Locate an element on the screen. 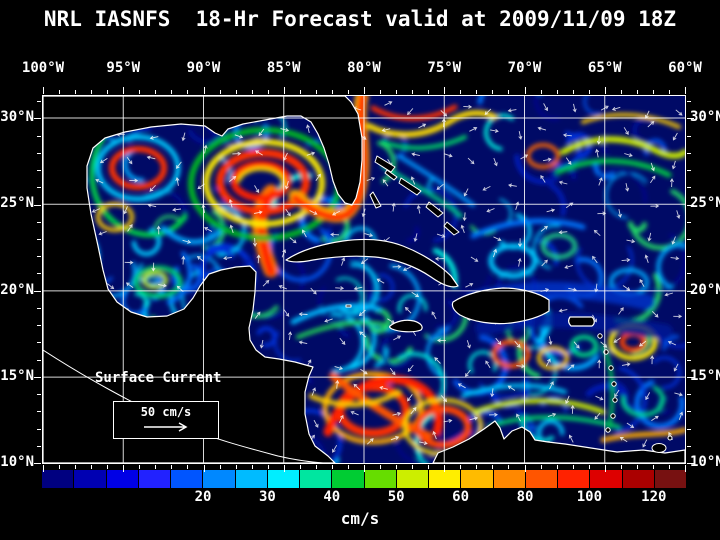  colorbar-tick-label: 80 is located at coordinates (525, 497).